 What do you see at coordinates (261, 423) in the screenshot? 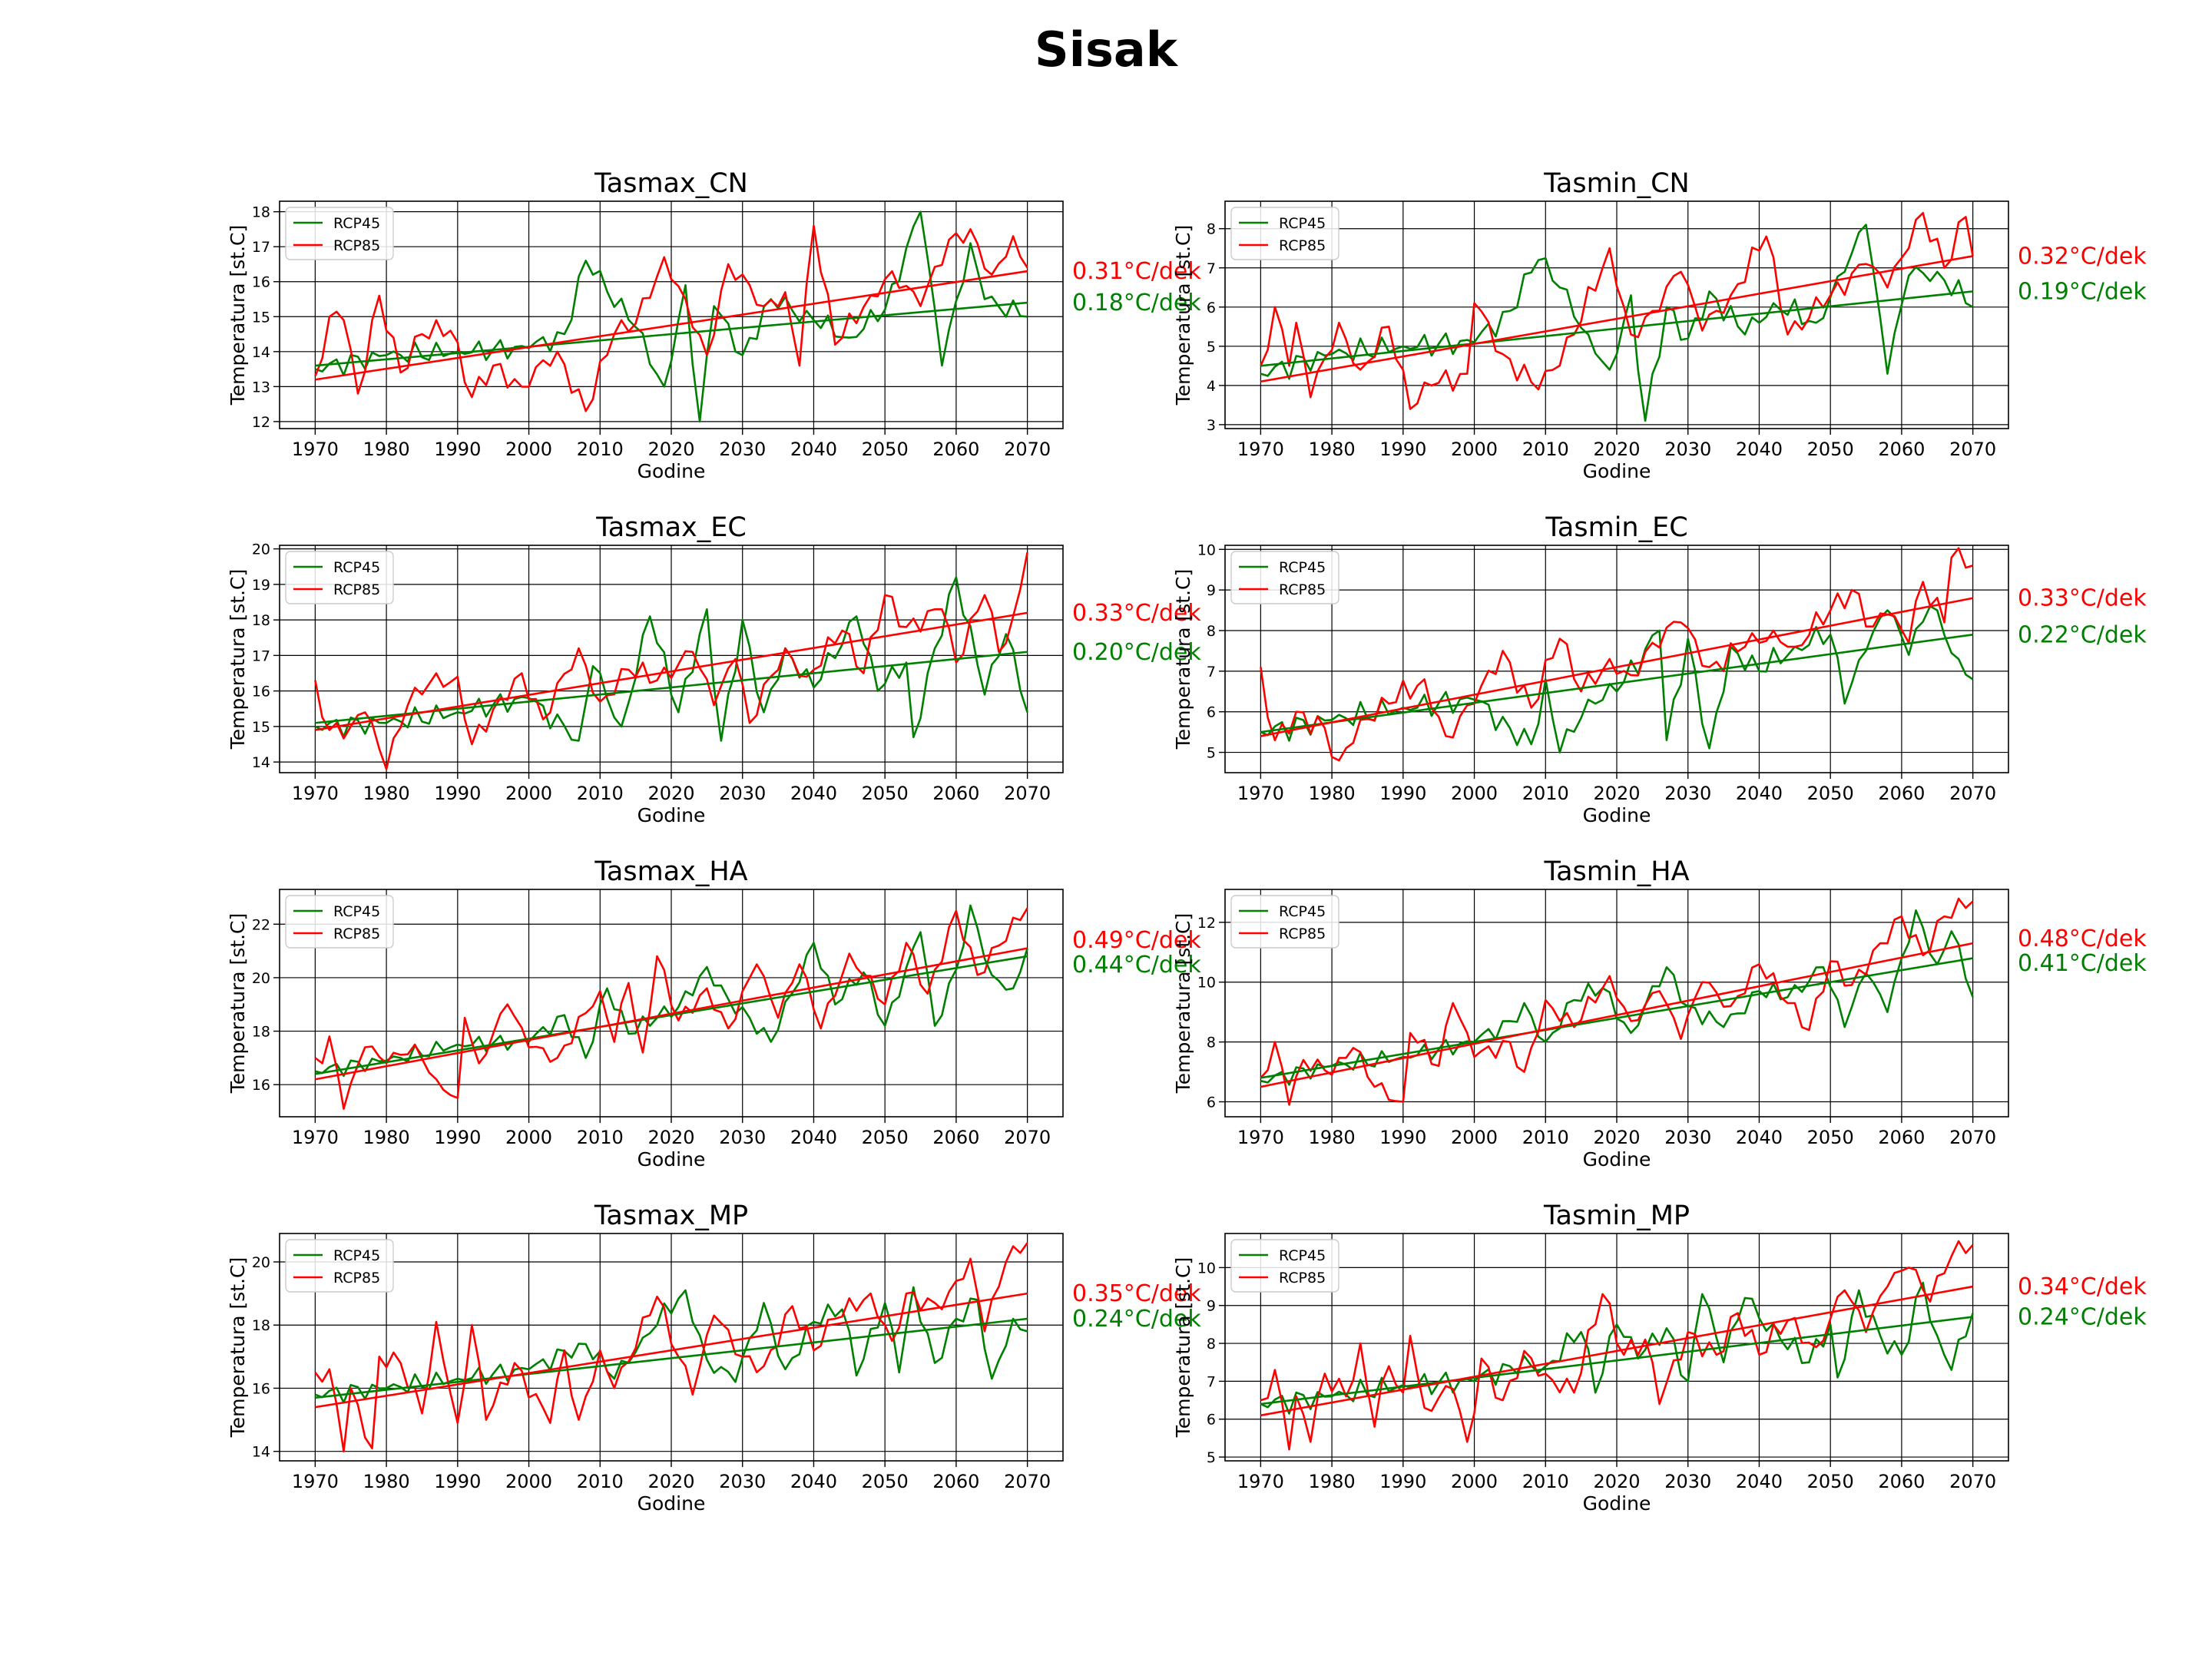
I see `y-tick-label: 12` at bounding box center [261, 423].